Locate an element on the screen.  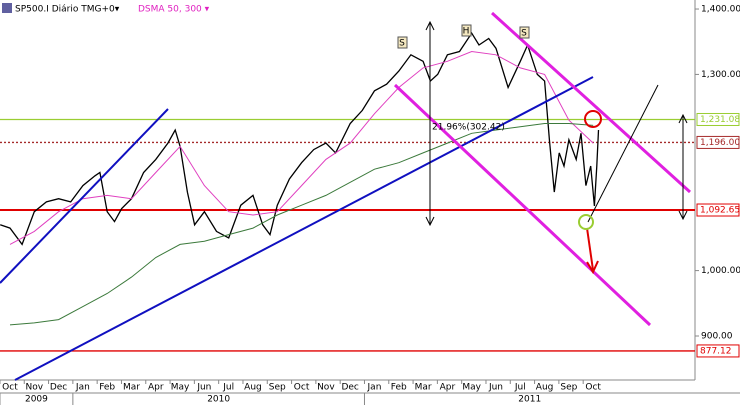
year-label: 2009 is located at coordinates (36, 400).